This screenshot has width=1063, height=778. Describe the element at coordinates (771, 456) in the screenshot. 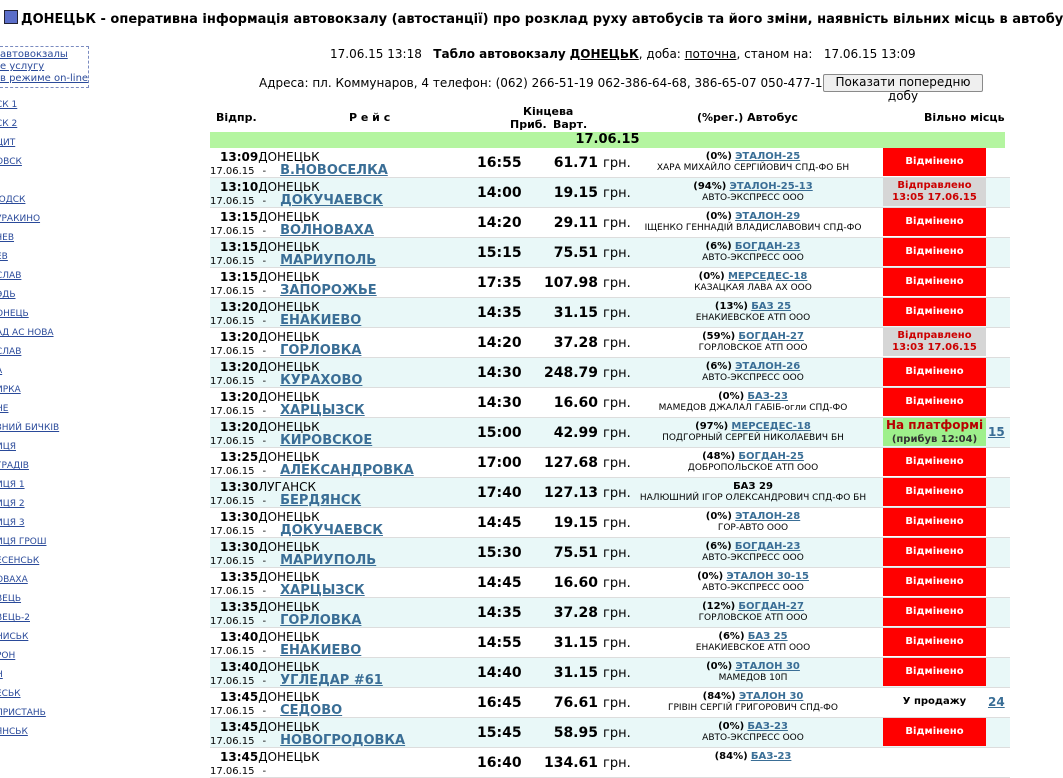

I see `bus-model-link: БОГДАН-25` at that location.